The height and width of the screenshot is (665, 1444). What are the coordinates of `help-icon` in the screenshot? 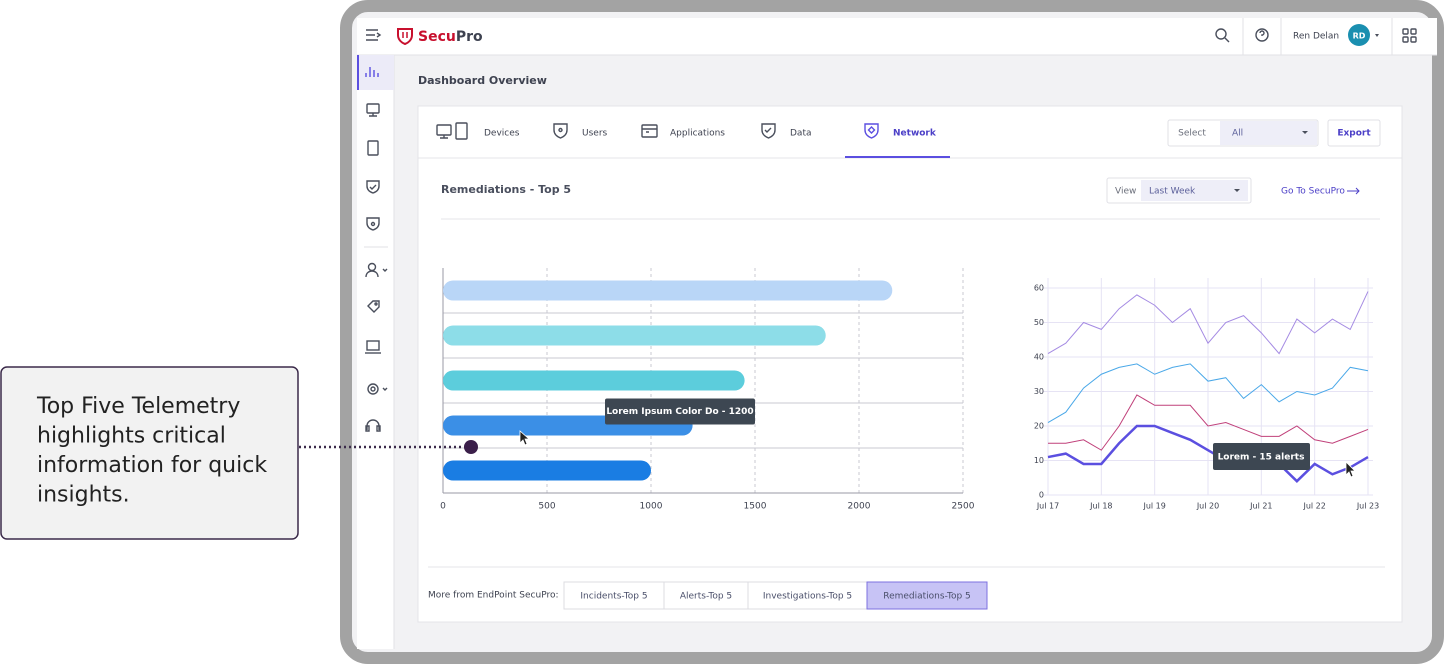 It's located at (1262, 35).